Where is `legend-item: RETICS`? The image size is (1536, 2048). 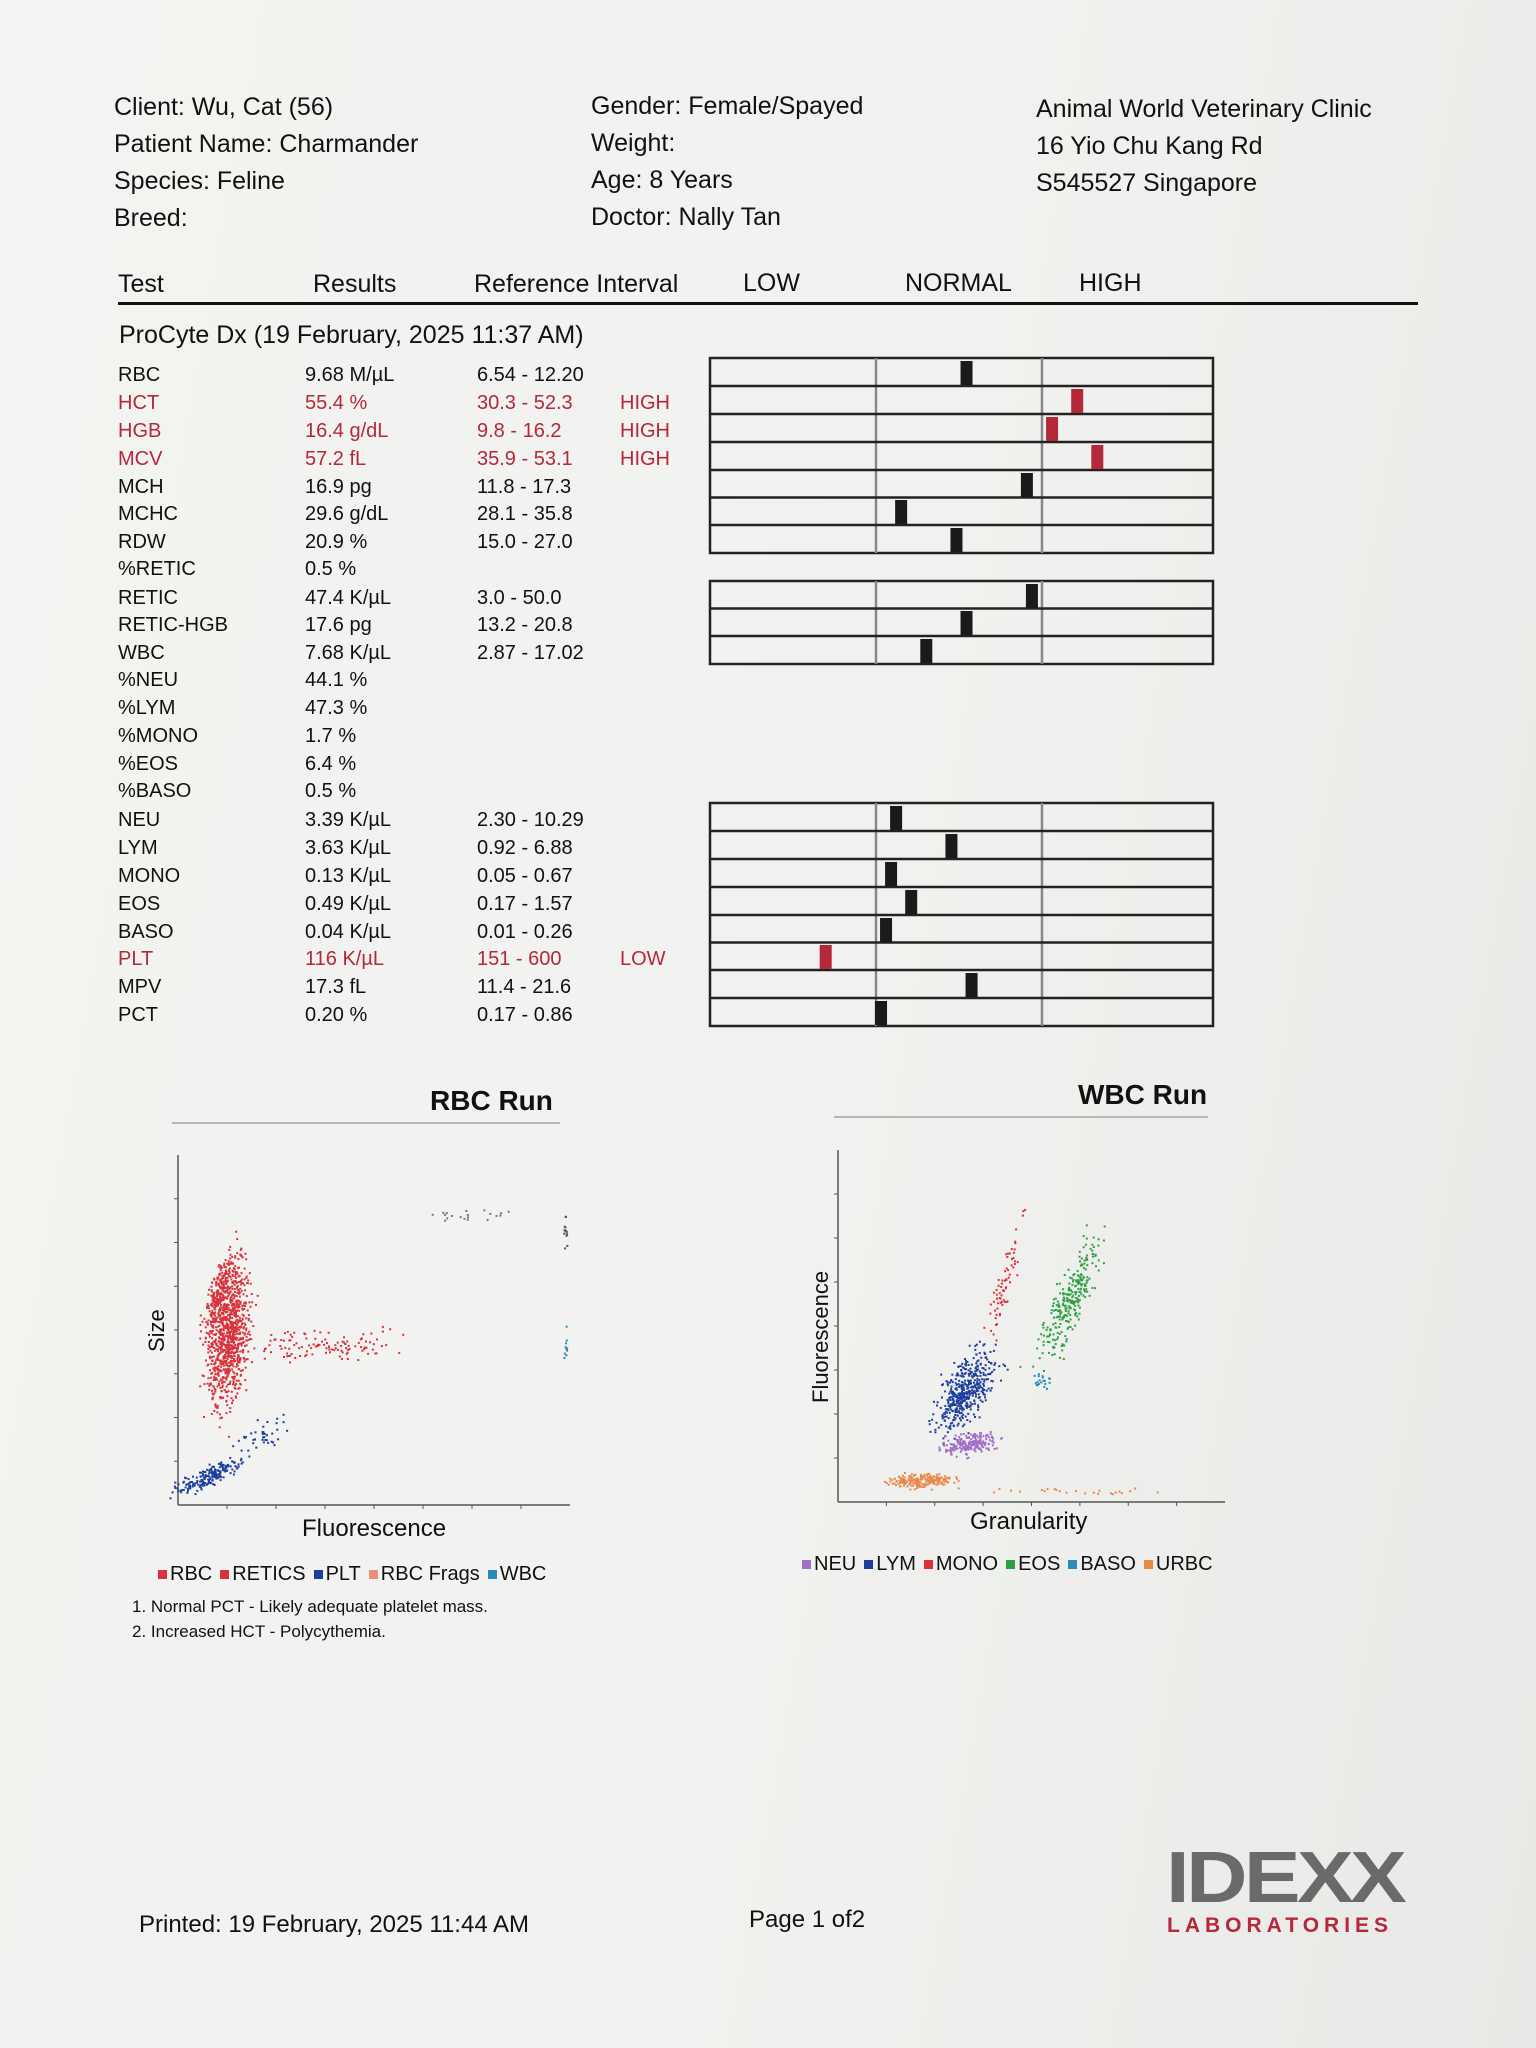
legend-item: RETICS is located at coordinates (264, 1574).